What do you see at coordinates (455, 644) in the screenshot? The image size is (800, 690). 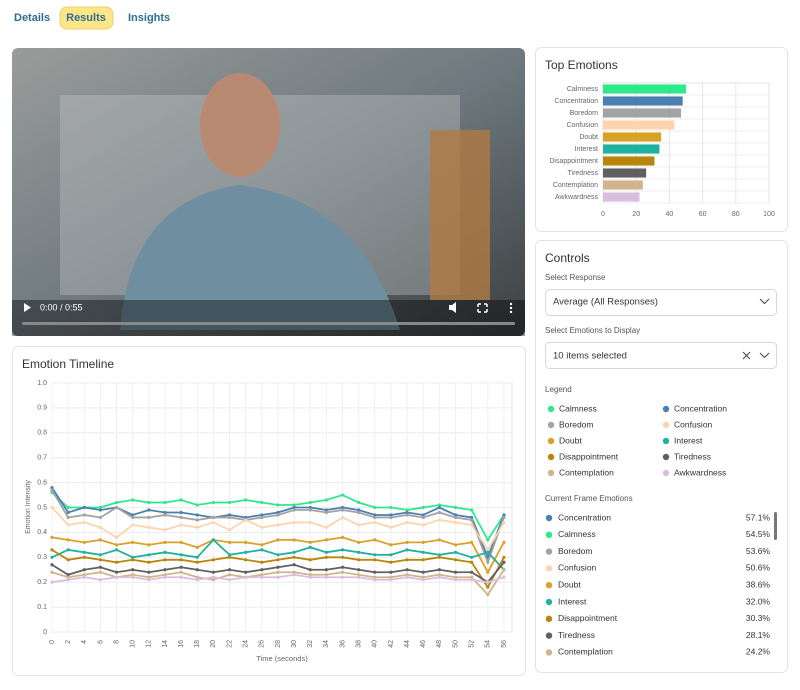 I see `x-tick-label: 50` at bounding box center [455, 644].